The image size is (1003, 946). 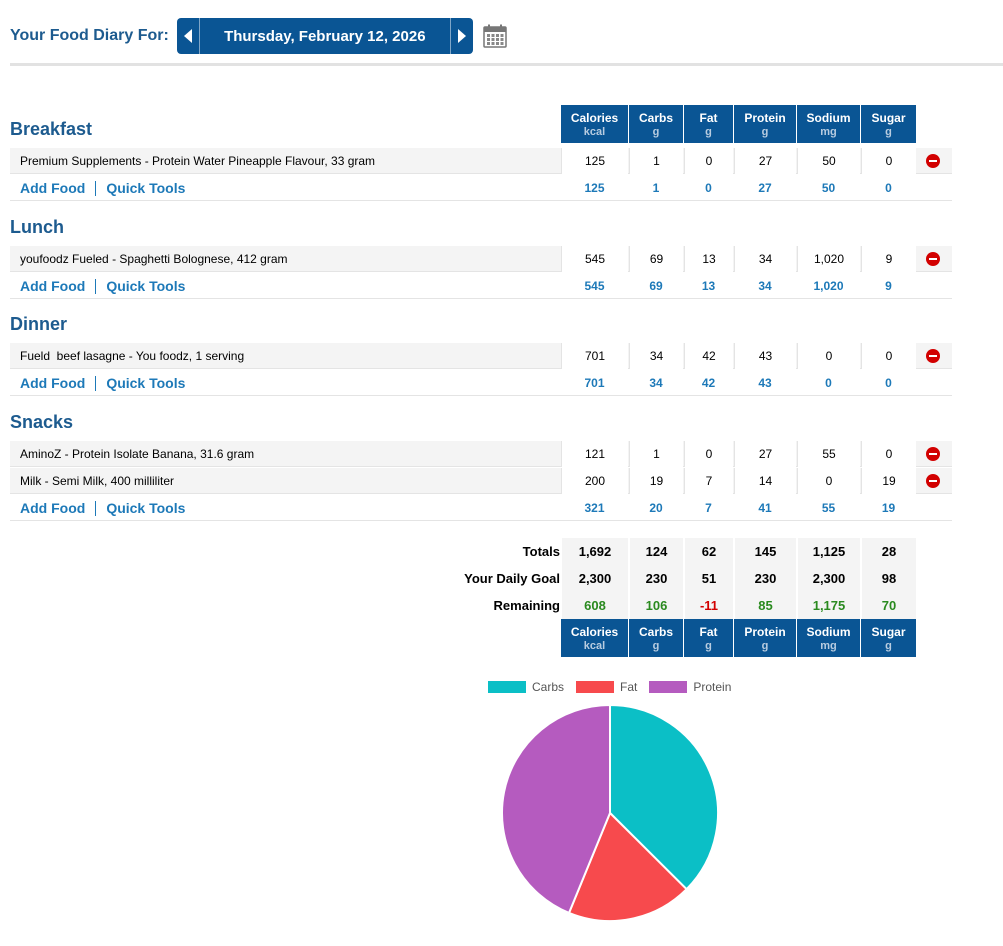 What do you see at coordinates (888, 551) in the screenshot?
I see `summary-value-sugar: 28` at bounding box center [888, 551].